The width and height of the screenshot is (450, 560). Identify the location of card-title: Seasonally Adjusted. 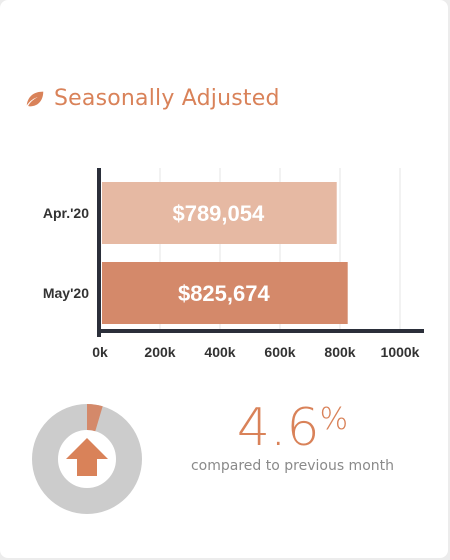
(167, 98).